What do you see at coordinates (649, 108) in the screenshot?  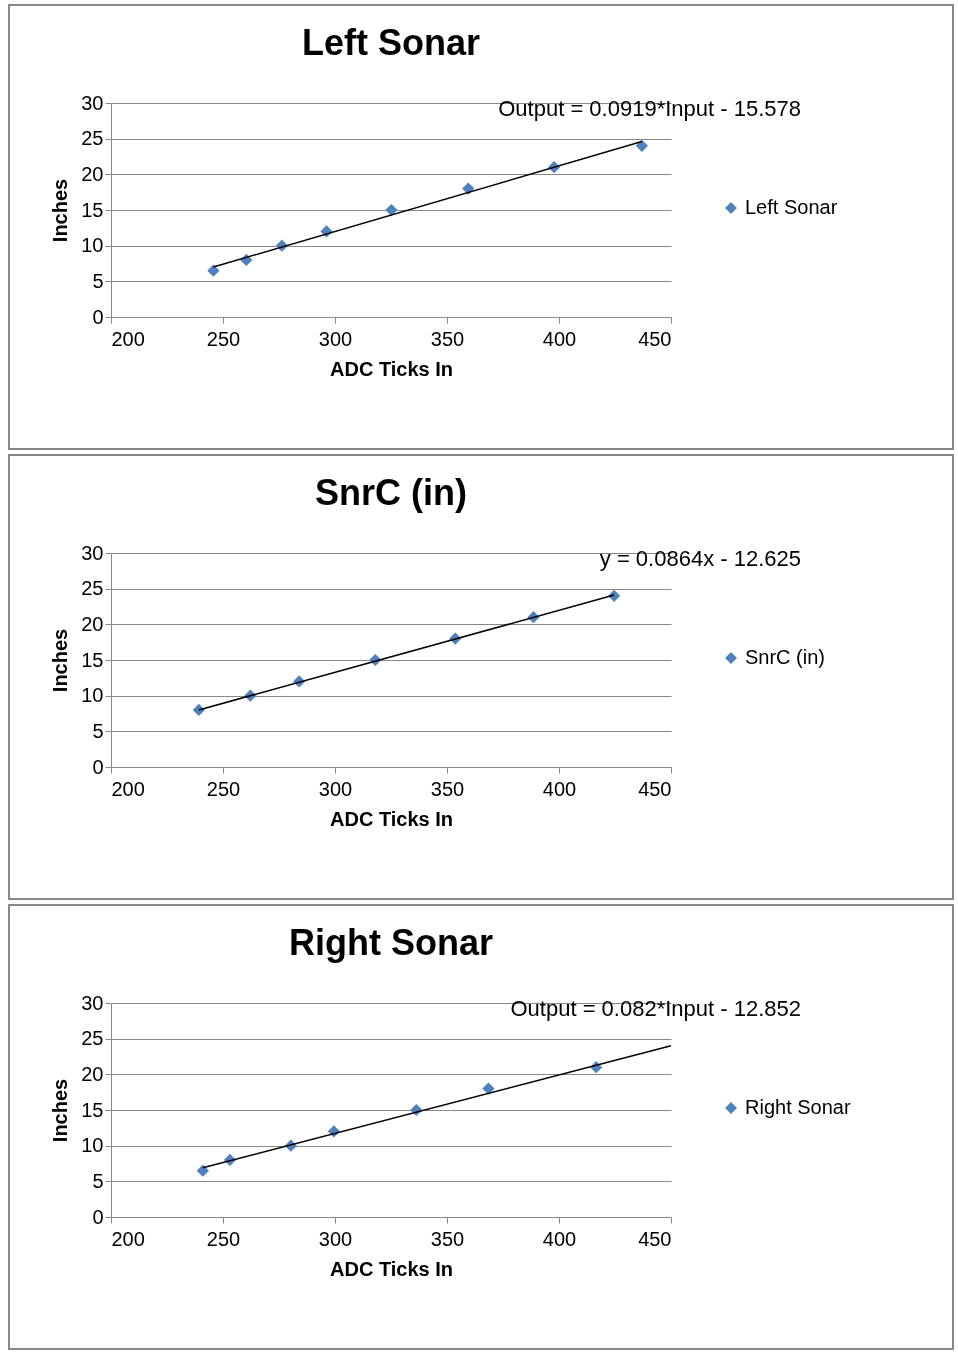 I see `annotation: Output = 0.0919*Input - 15.578` at bounding box center [649, 108].